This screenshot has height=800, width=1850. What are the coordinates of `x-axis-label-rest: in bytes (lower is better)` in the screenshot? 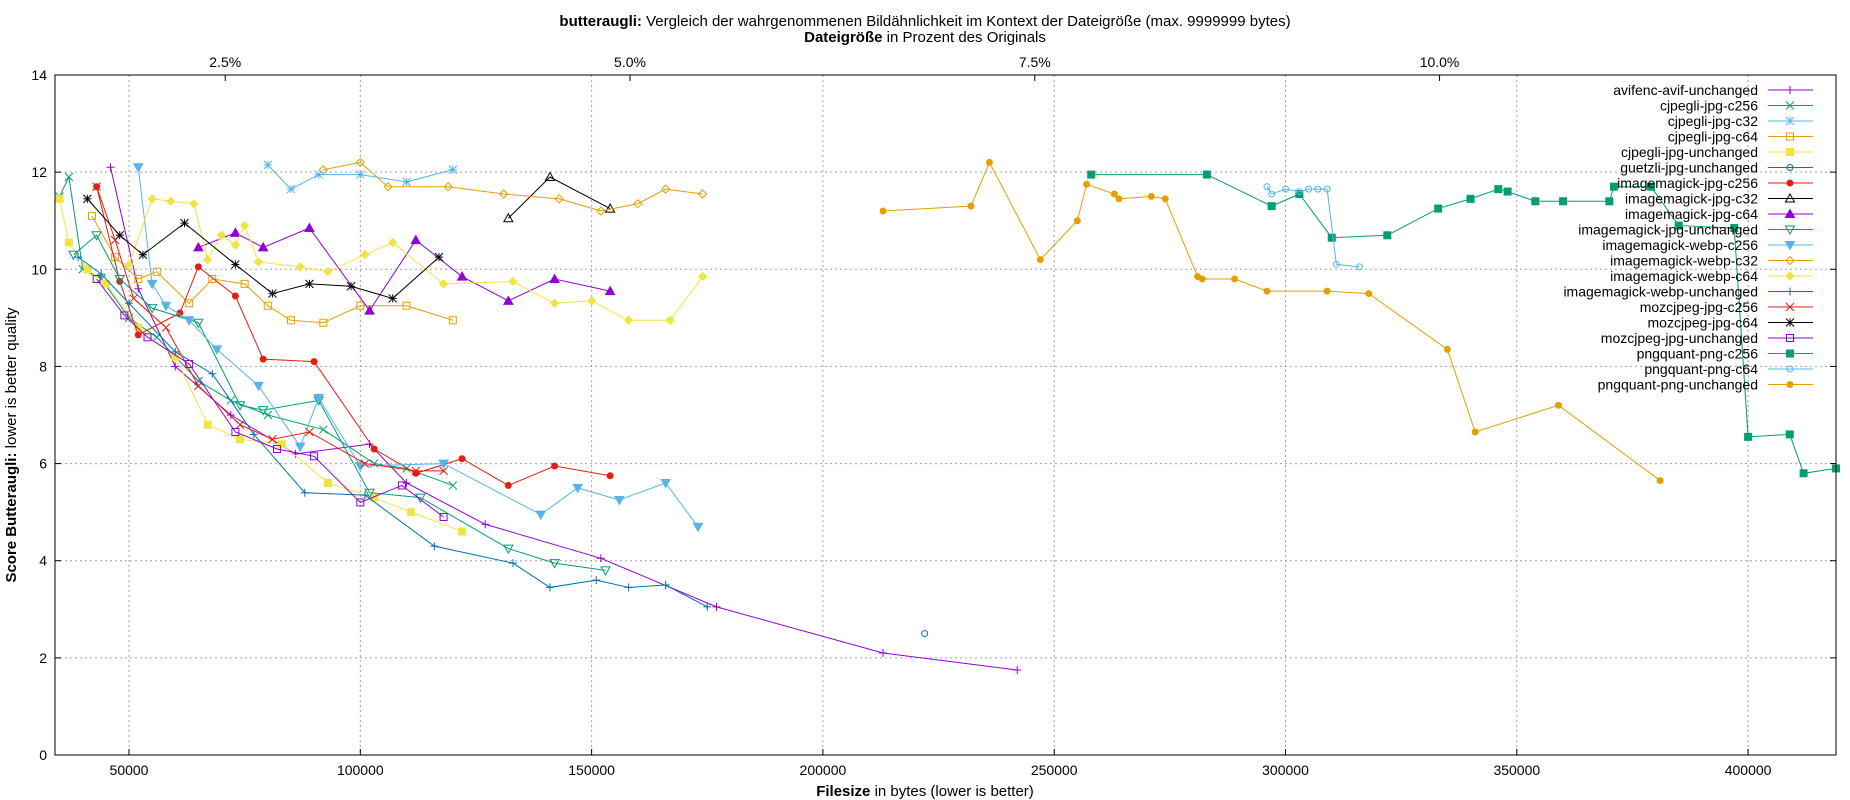 It's located at (951, 791).